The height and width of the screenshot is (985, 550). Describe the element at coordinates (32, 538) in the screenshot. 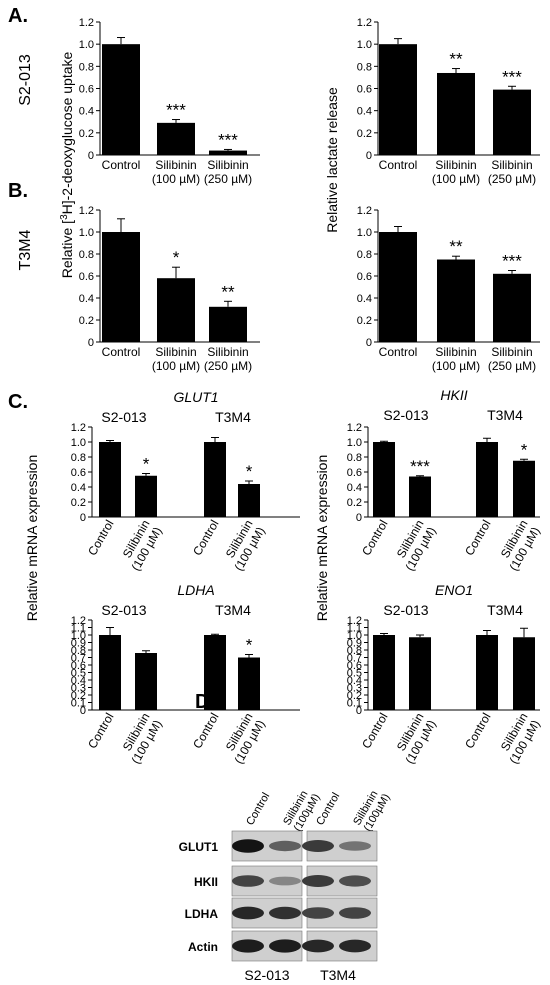

I see `ylabel-mrna-left: Relative mRNA expression` at that location.